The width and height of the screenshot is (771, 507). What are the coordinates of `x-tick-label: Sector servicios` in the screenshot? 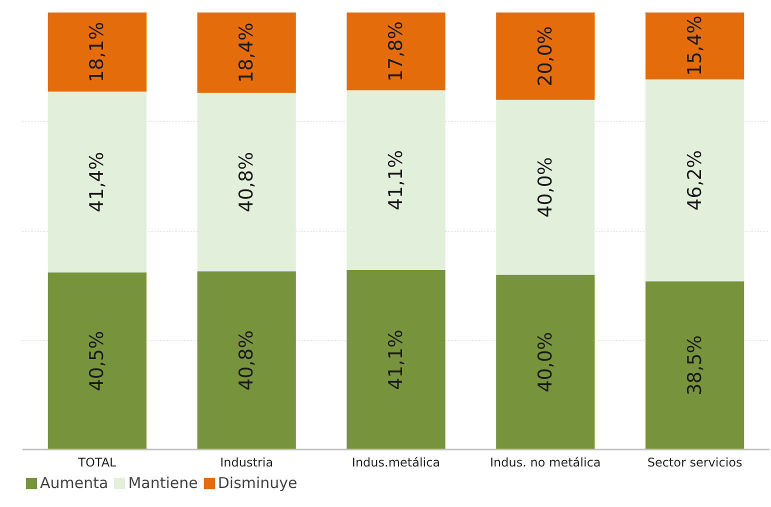 It's located at (694, 463).